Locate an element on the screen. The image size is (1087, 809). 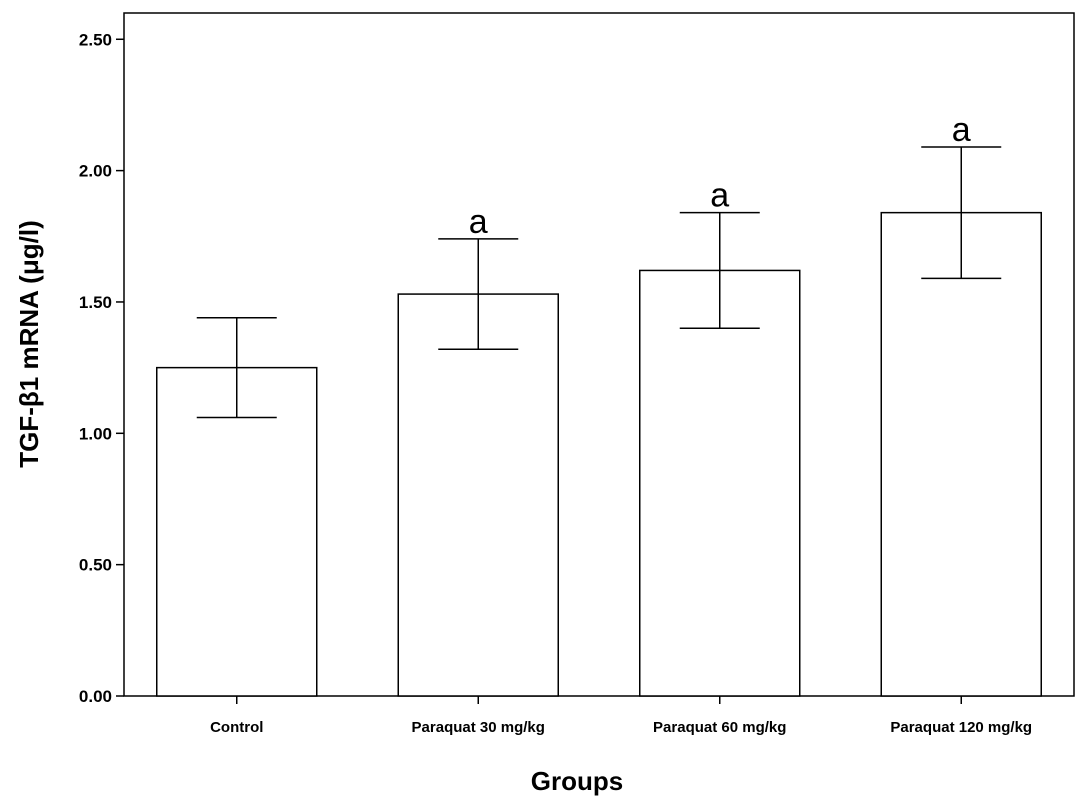
y-tick-label: 0.00 is located at coordinates (95, 696).